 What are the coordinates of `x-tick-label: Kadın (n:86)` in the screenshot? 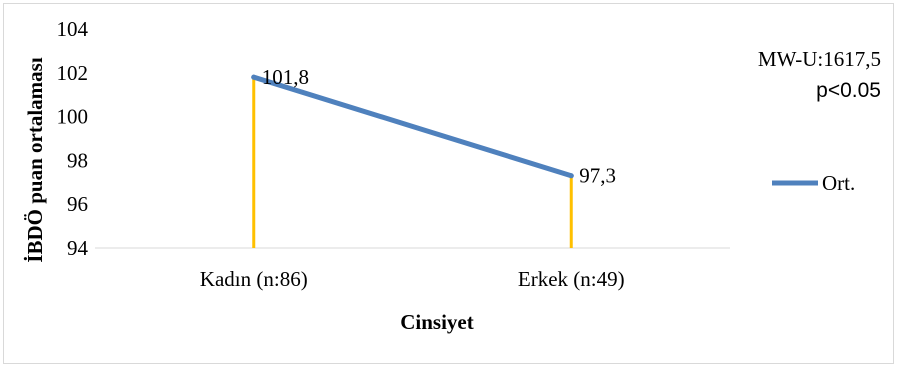 It's located at (254, 279).